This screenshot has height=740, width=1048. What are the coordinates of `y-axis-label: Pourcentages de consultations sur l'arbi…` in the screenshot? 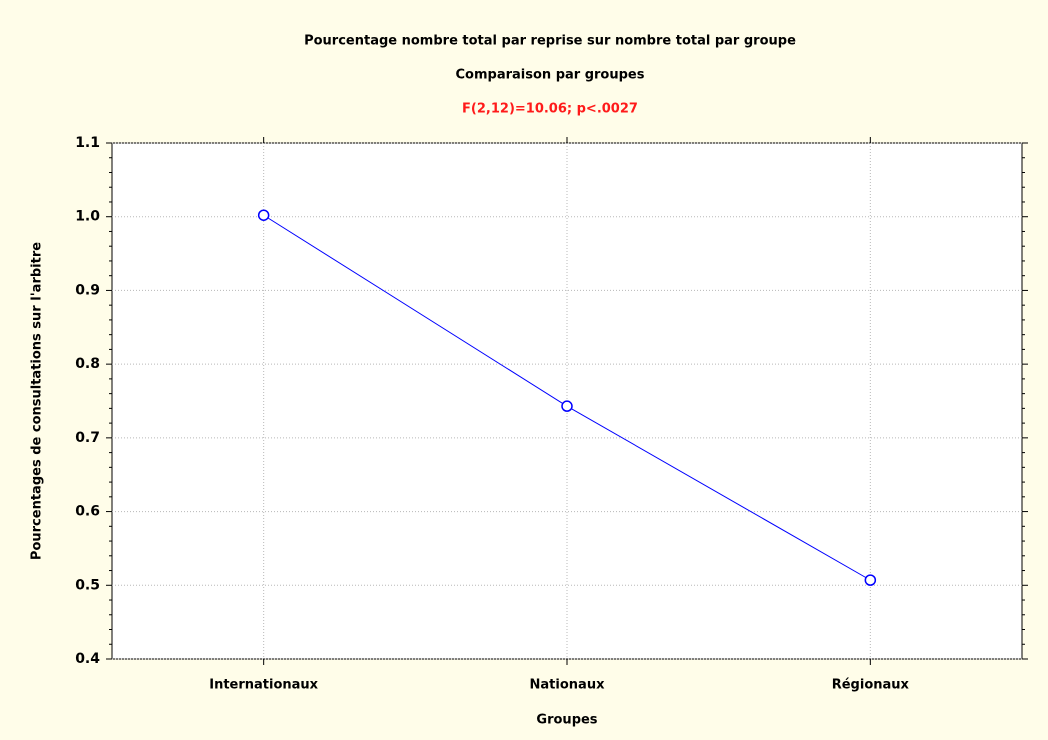 It's located at (37, 401).